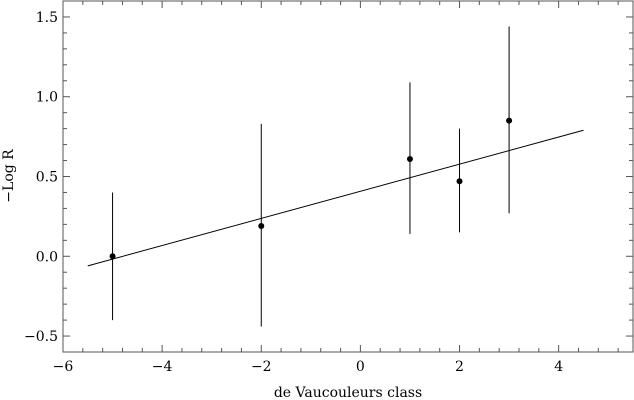  What do you see at coordinates (47, 257) in the screenshot?
I see `y-tick-label: 0.0` at bounding box center [47, 257].